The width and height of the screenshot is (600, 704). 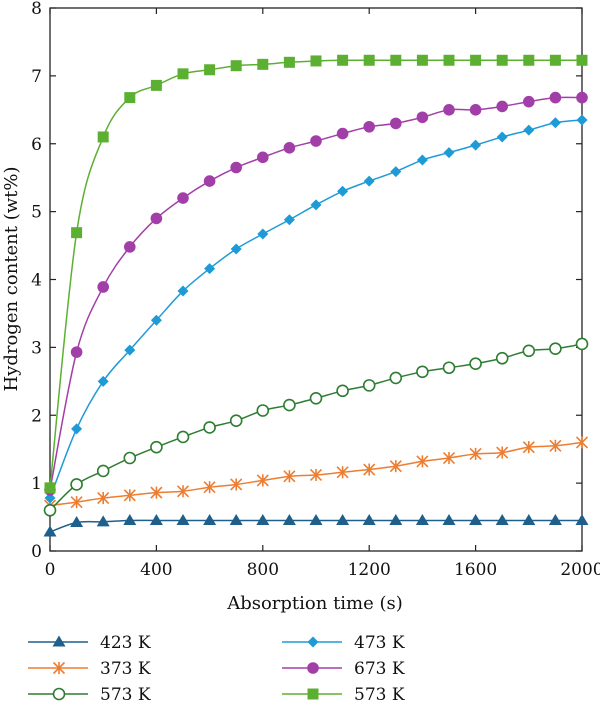 What do you see at coordinates (263, 570) in the screenshot?
I see `x-tick-label: 800` at bounding box center [263, 570].